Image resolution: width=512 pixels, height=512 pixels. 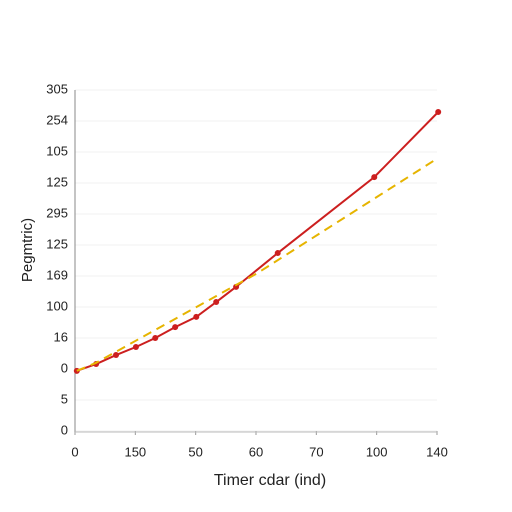 What do you see at coordinates (57, 212) in the screenshot?
I see `y-tick-label: 295` at bounding box center [57, 212].